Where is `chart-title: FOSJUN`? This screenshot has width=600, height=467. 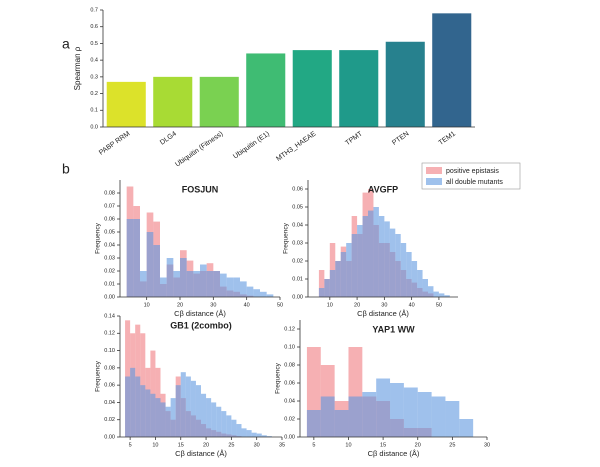 chart-title: FOSJUN is located at coordinates (200, 189).